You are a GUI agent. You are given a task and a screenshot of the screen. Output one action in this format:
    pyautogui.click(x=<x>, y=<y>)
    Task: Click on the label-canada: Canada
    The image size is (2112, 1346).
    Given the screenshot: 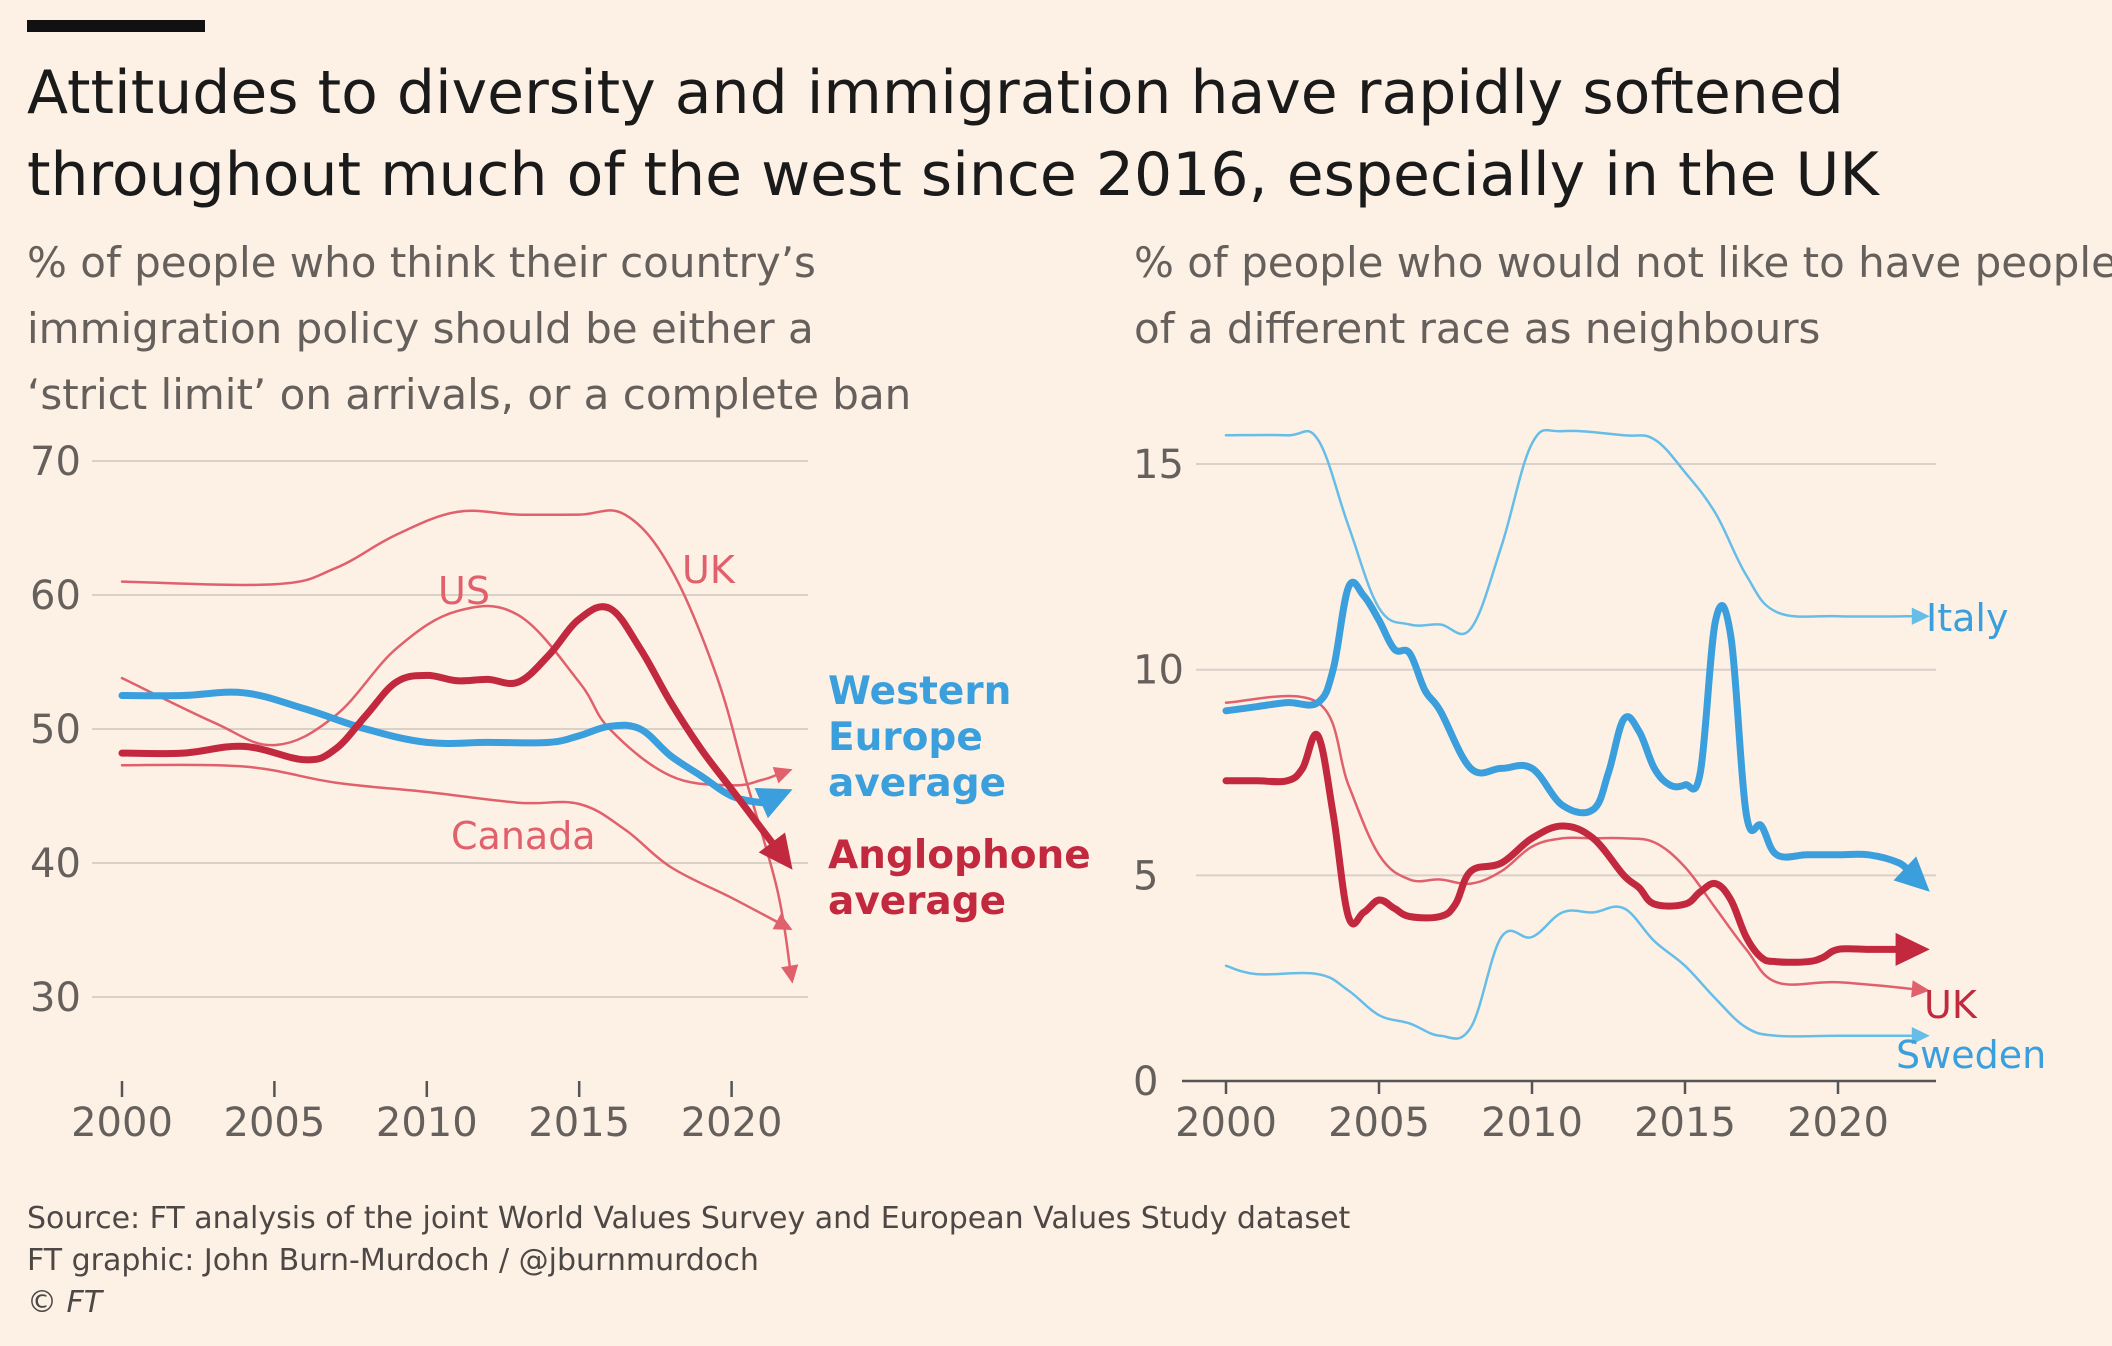 What is the action you would take?
    pyautogui.click(x=523, y=836)
    